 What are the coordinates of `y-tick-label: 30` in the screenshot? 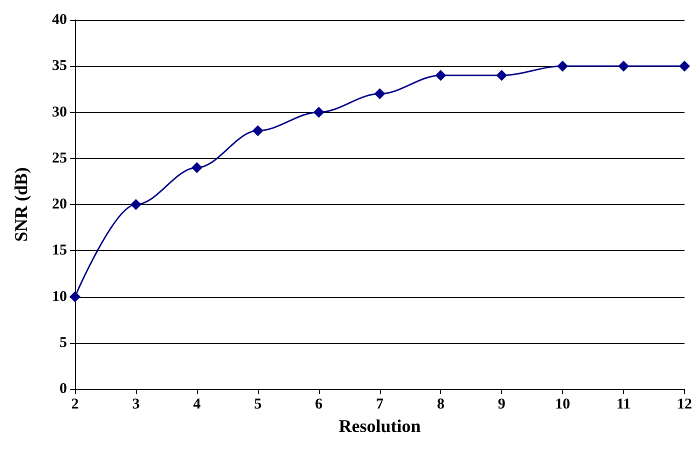 It's located at (59, 112).